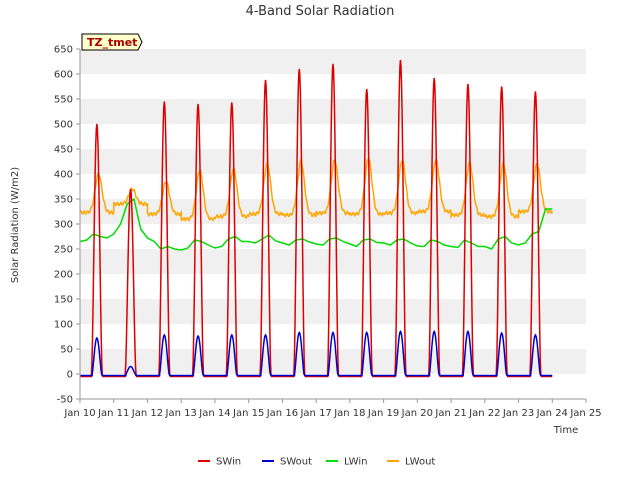 The image size is (640, 480). What do you see at coordinates (450, 413) in the screenshot?
I see `x-tick-label: Jan 21` at bounding box center [450, 413].